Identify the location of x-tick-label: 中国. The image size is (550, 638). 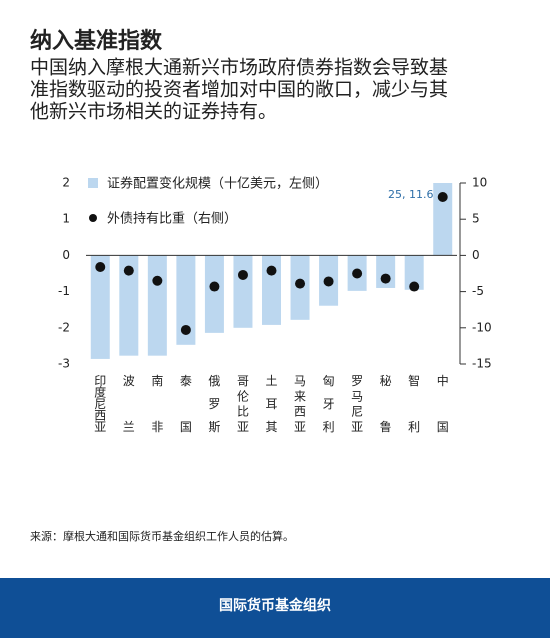
(443, 403).